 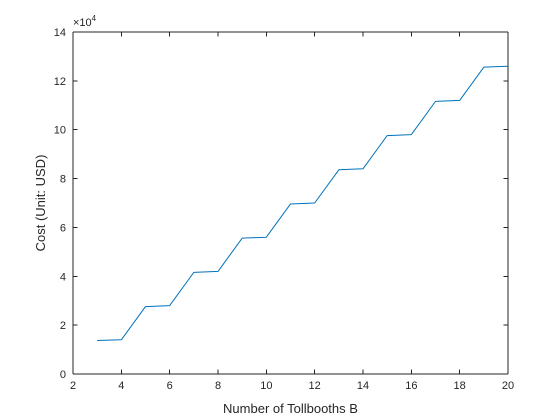 I want to click on y-tick-label: 14, so click(x=60, y=33).